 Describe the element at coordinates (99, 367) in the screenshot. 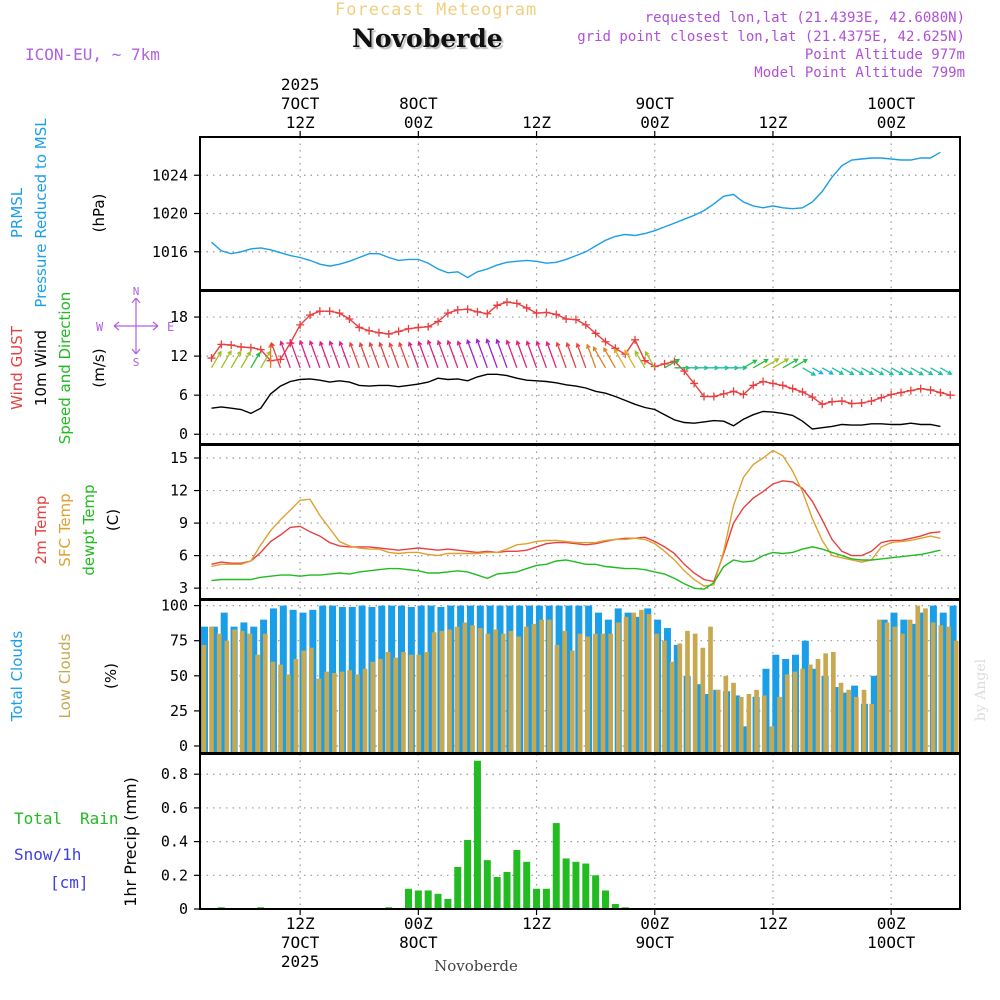

I see `label-ms: (m/s)` at that location.